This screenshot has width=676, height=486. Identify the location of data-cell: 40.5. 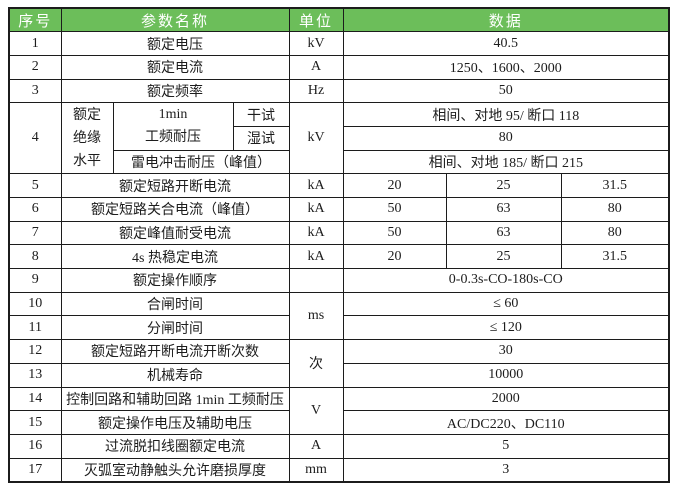
(506, 43).